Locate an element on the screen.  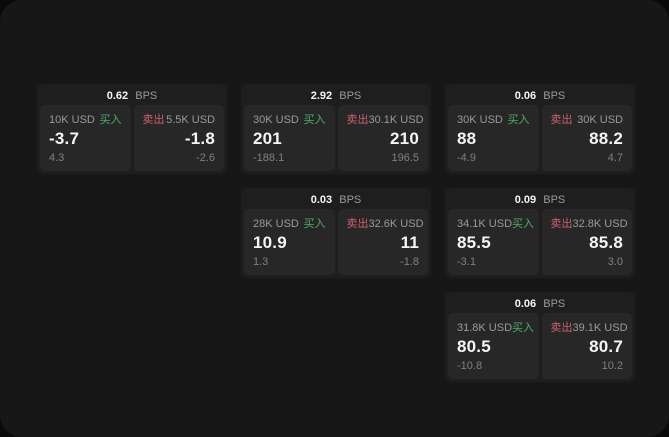
sell-panel-header: 卖出 30K USD is located at coordinates (587, 119).